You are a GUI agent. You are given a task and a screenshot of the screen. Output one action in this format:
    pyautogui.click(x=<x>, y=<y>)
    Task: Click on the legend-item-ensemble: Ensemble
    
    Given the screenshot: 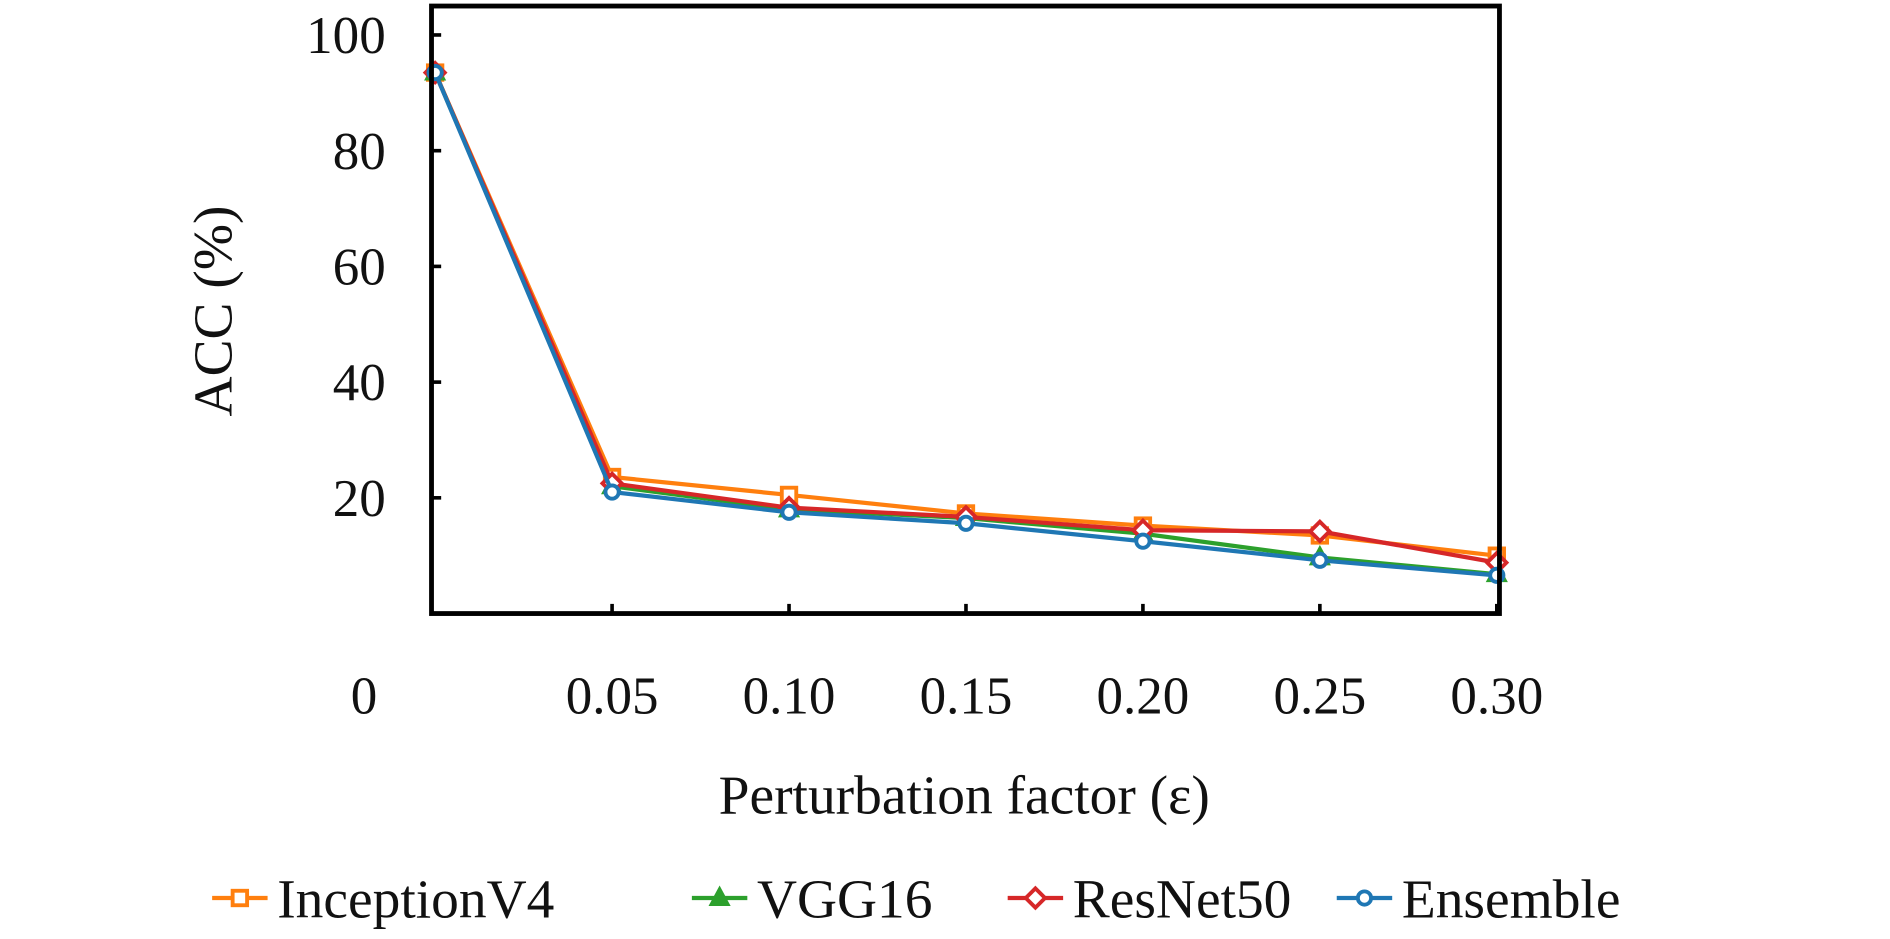 What is the action you would take?
    pyautogui.click(x=1478, y=898)
    